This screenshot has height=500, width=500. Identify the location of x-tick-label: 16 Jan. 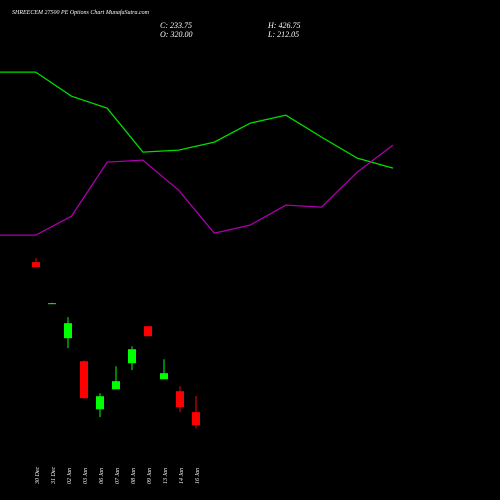
(198, 476).